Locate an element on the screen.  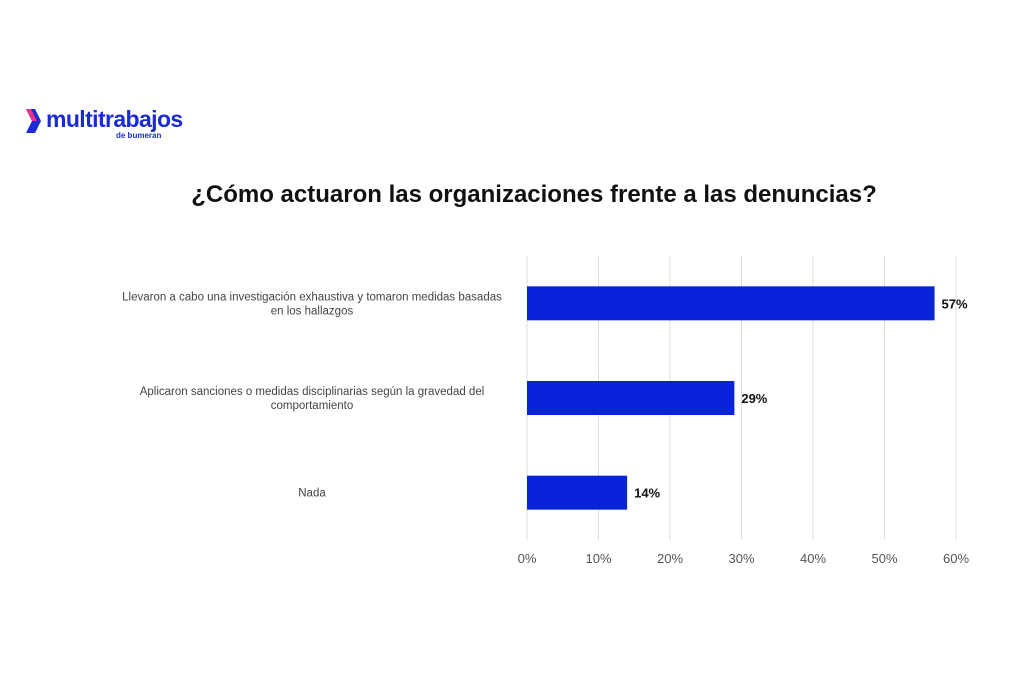
data-label: 57% is located at coordinates (955, 303).